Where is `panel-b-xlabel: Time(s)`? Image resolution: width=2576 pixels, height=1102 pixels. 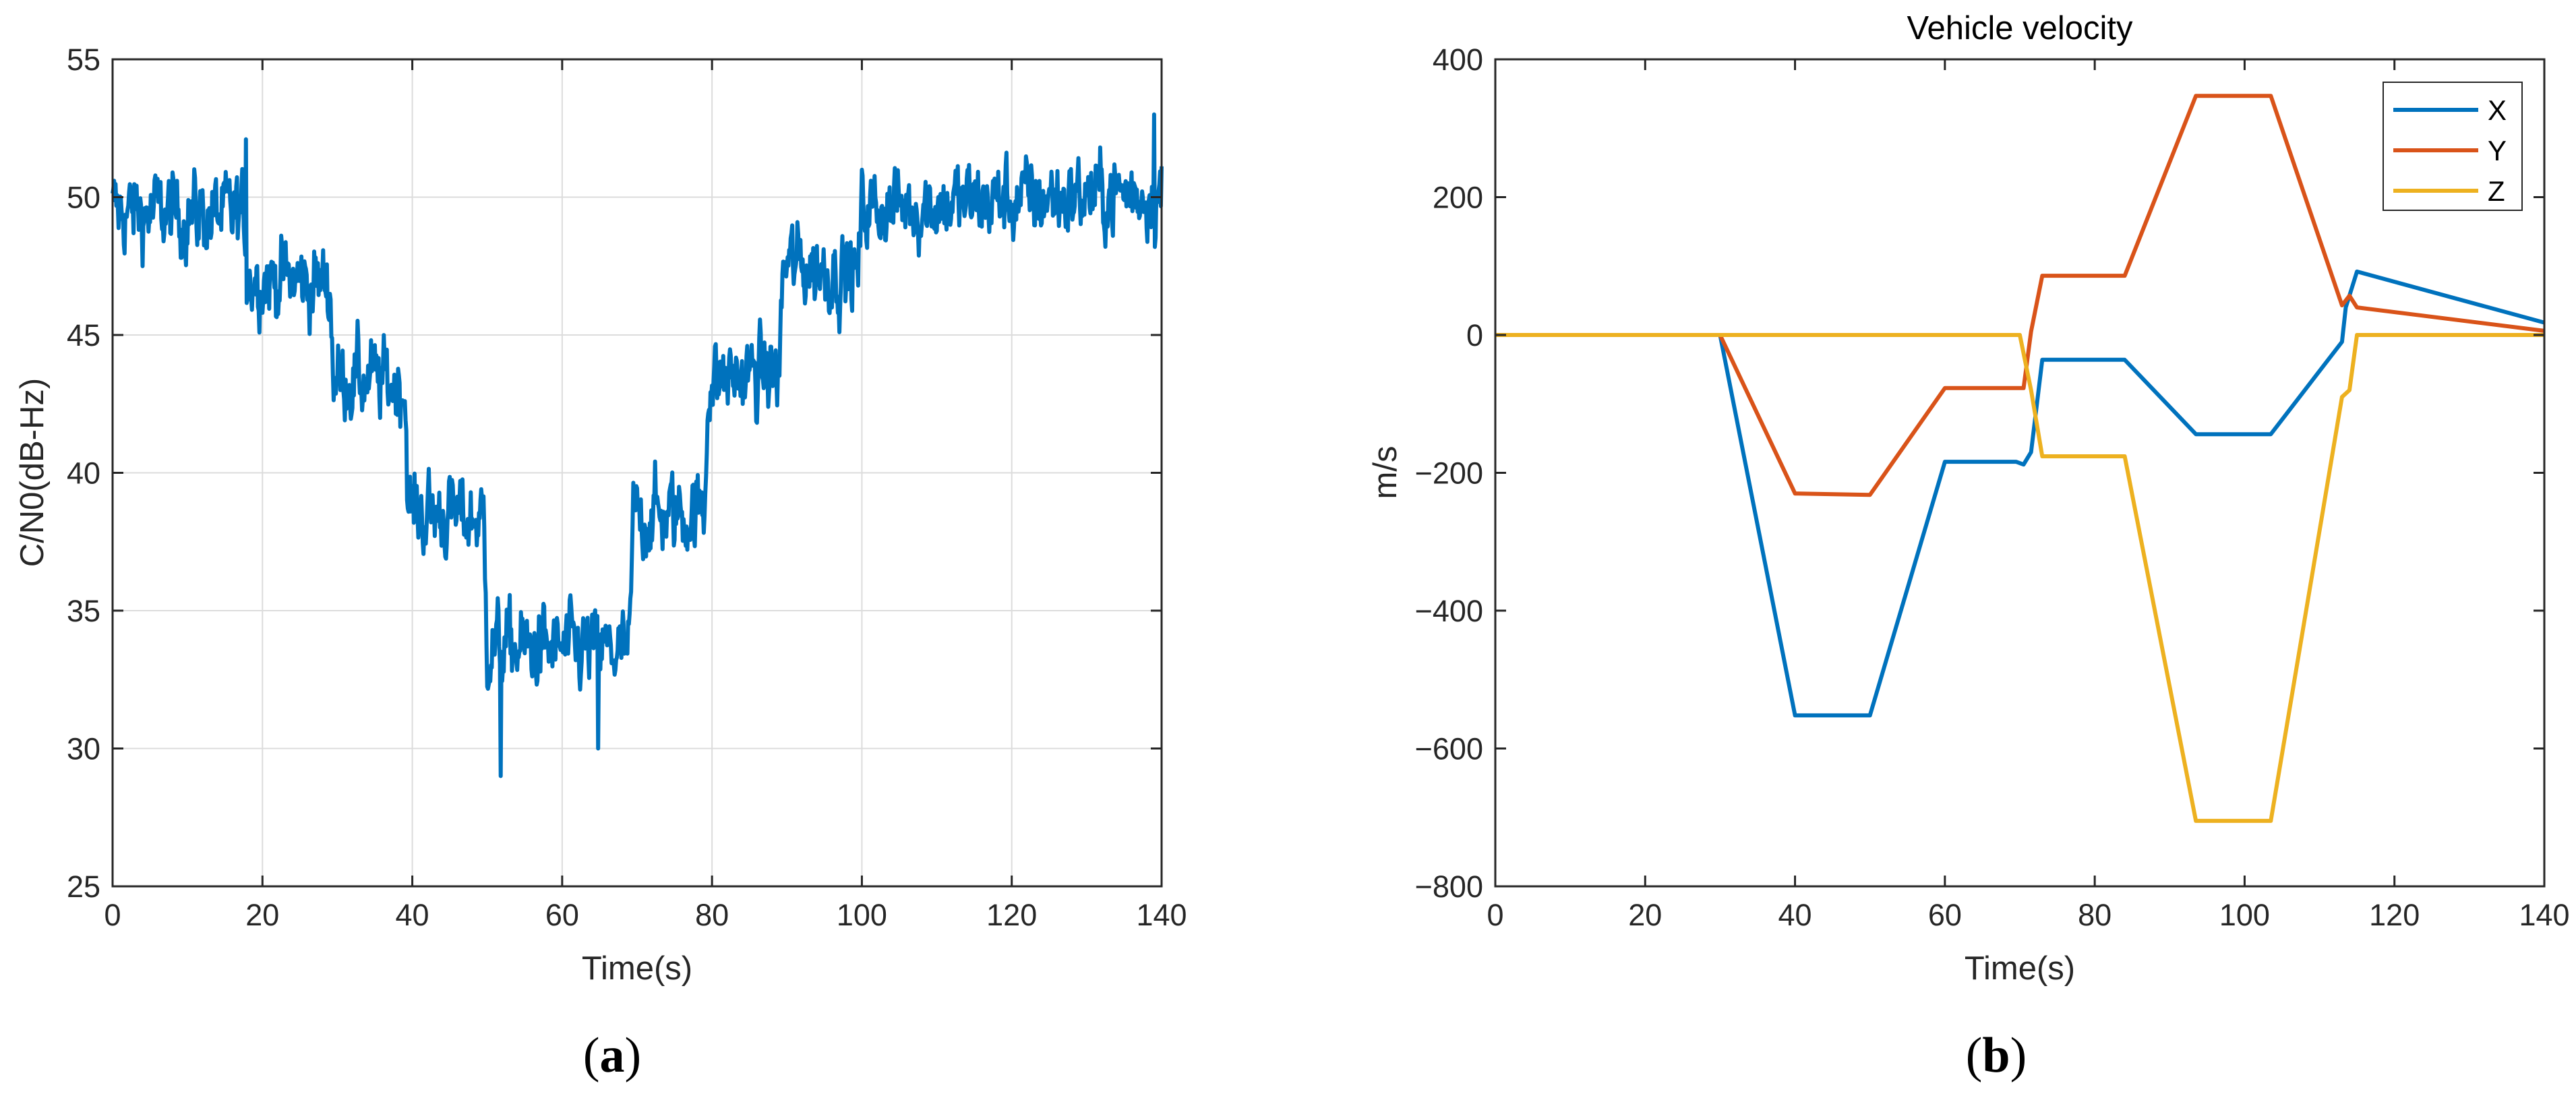 panel-b-xlabel: Time(s) is located at coordinates (2020, 968).